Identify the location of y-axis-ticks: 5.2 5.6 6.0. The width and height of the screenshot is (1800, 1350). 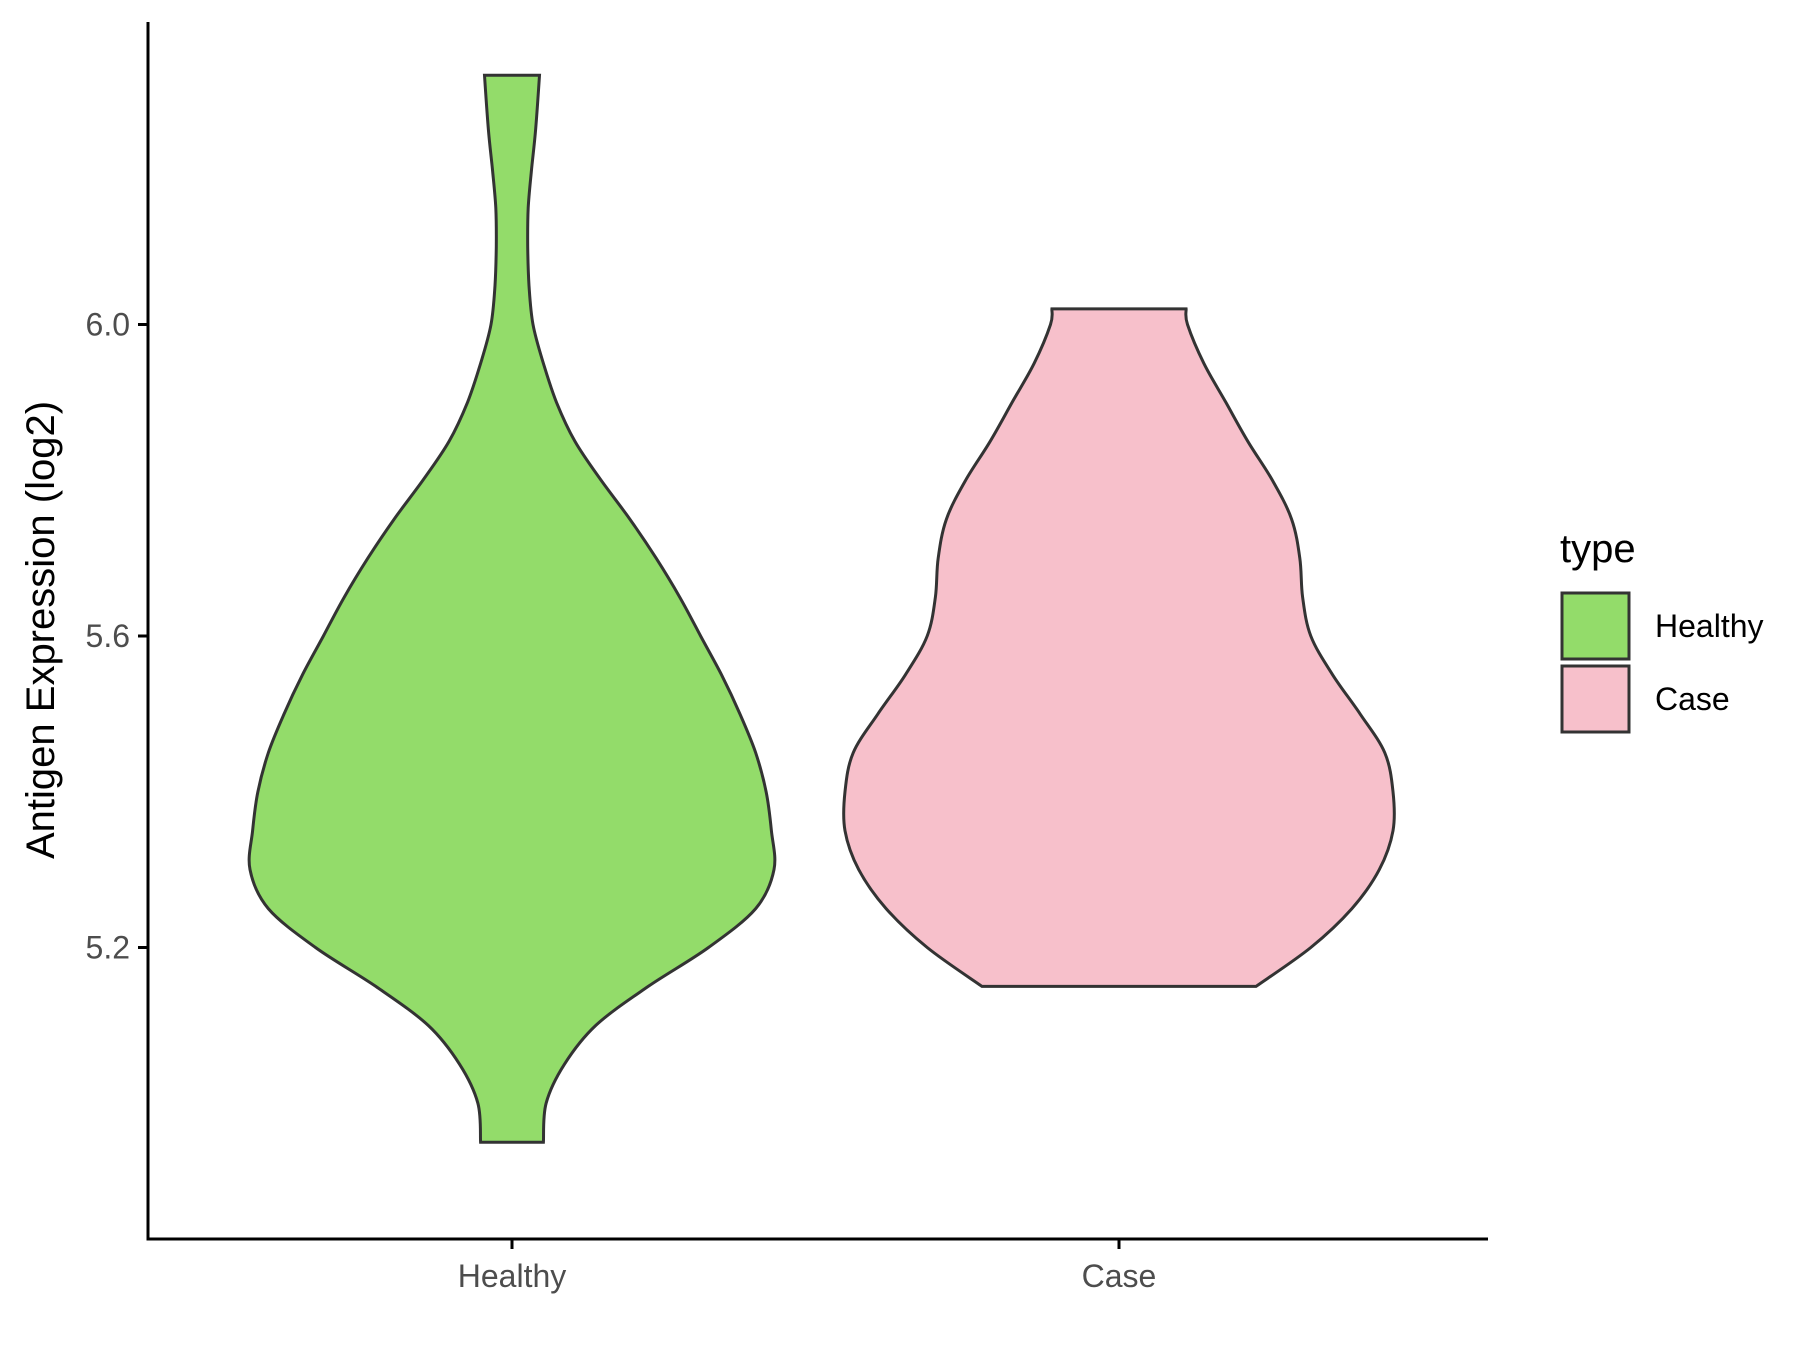
(117, 636).